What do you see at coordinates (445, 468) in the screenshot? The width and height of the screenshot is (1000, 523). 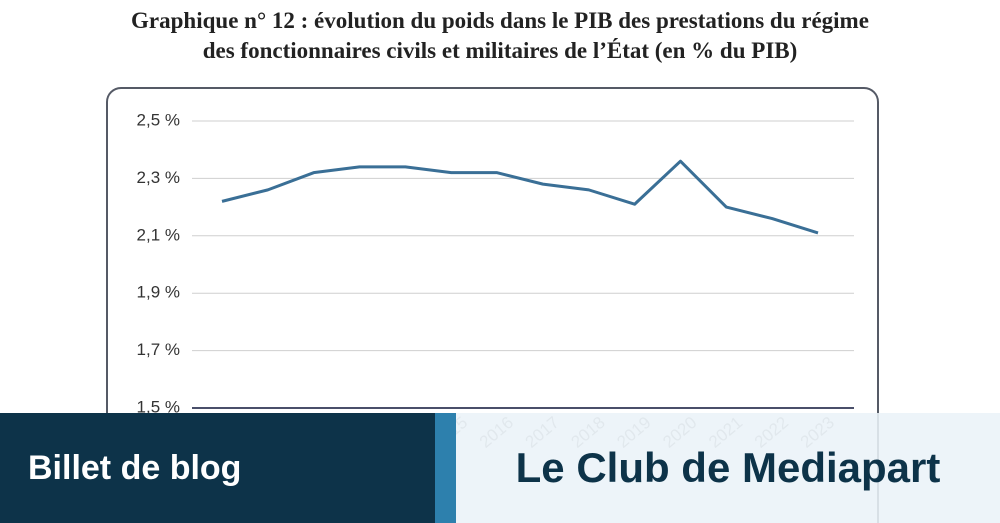 I see `banner-stripe` at bounding box center [445, 468].